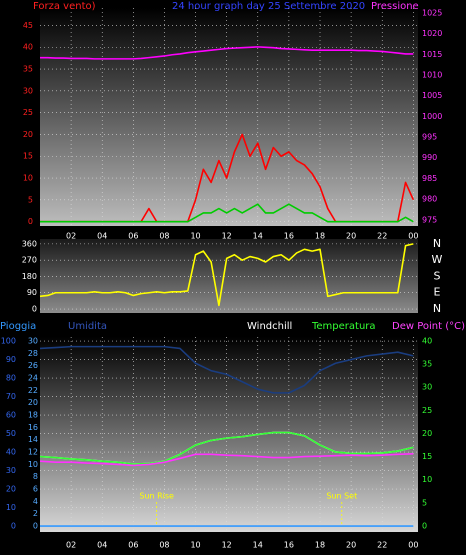 Image resolution: width=466 pixels, height=555 pixels. Describe the element at coordinates (432, 54) in the screenshot. I see `y2-tick-label: 1015` at that location.